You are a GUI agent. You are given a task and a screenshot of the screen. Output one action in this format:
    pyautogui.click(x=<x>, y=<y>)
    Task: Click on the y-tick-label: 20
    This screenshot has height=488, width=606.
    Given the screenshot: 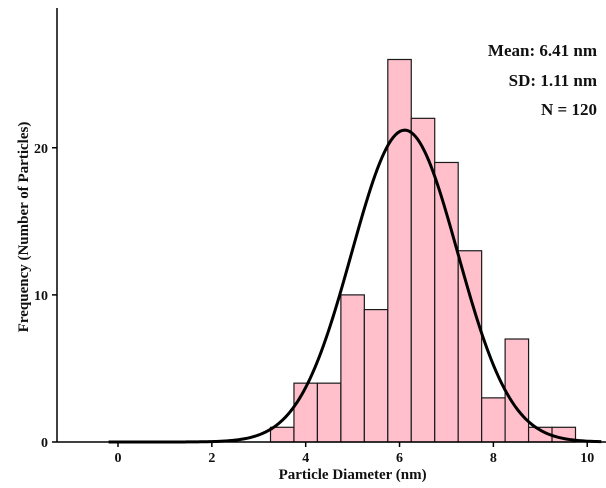 What is the action you would take?
    pyautogui.click(x=41, y=149)
    